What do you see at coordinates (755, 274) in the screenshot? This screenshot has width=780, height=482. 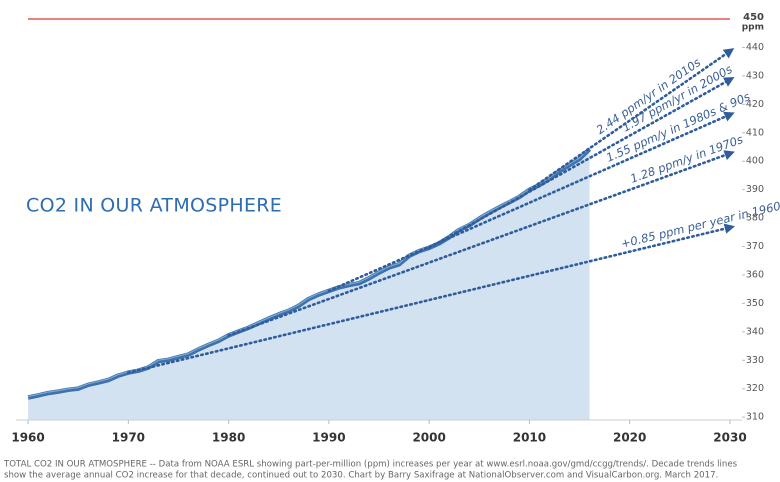 I see `y-tick-label: 360` at bounding box center [755, 274].